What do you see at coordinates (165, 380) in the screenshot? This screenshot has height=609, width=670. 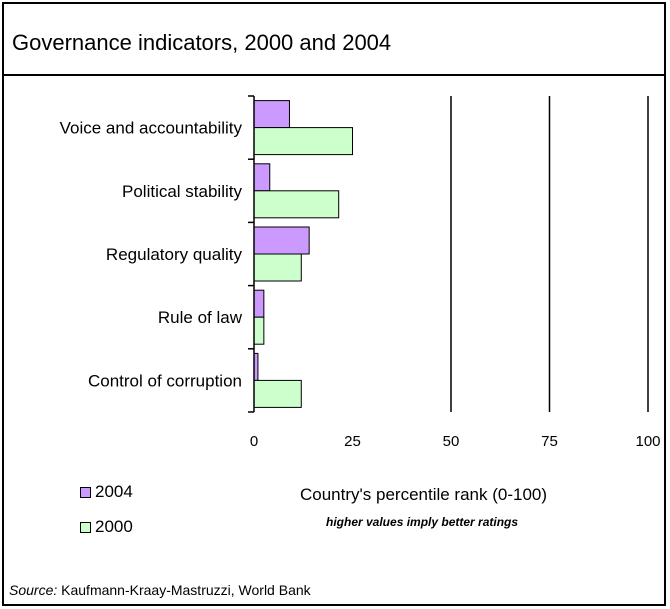 I see `category-label: Control of corruption` at bounding box center [165, 380].